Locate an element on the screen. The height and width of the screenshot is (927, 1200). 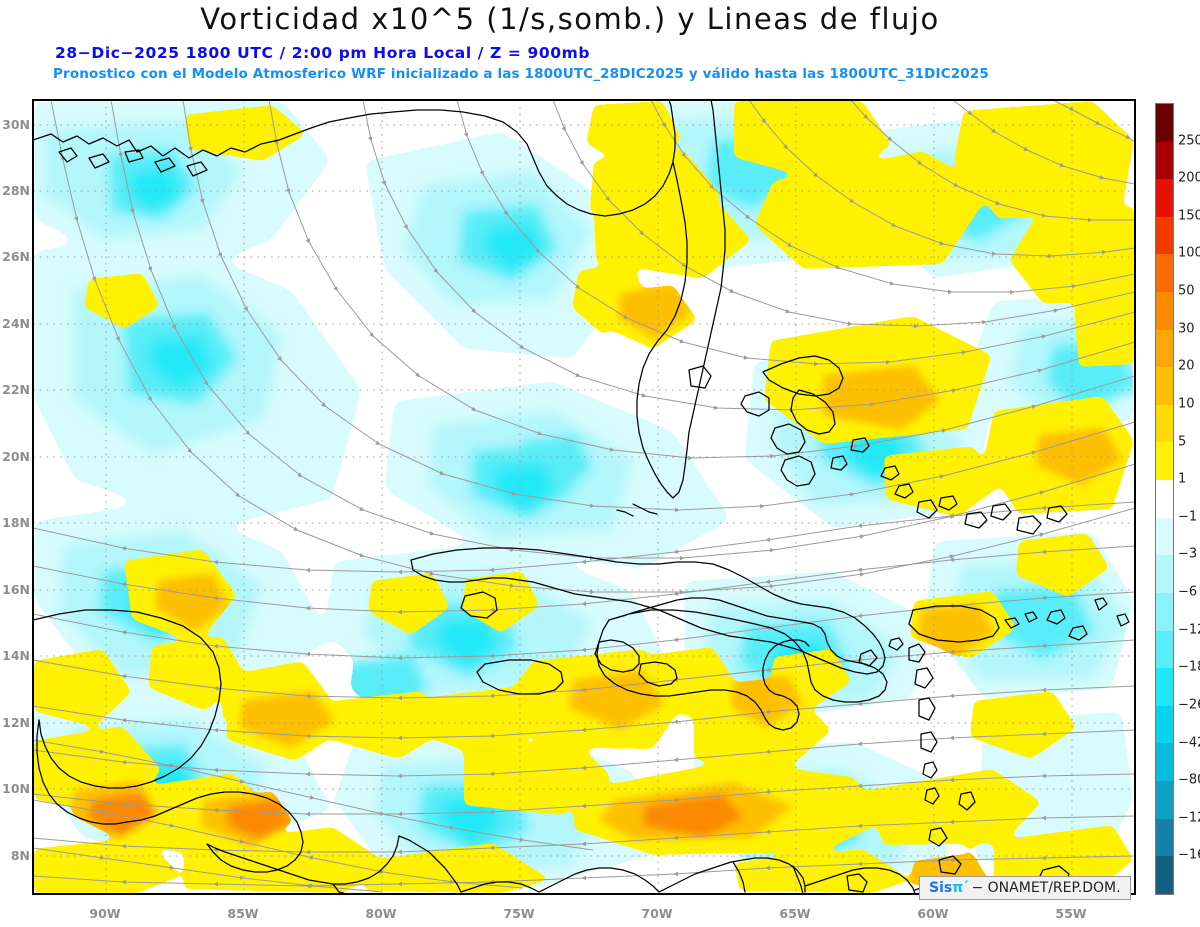
colorbar-tick-label: −18 is located at coordinates (1189, 667).